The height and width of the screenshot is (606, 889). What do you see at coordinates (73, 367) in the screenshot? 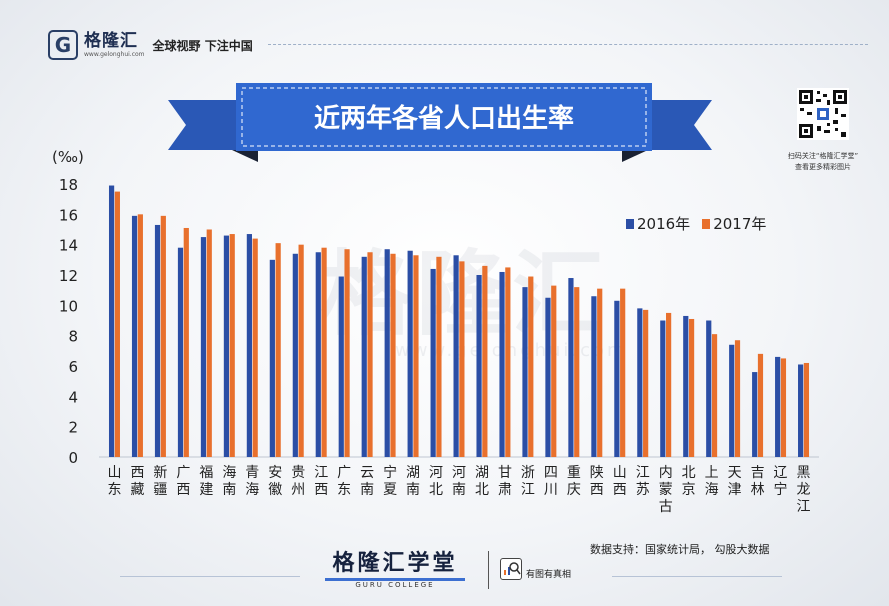
I see `y-tick-label: 6` at bounding box center [73, 367].